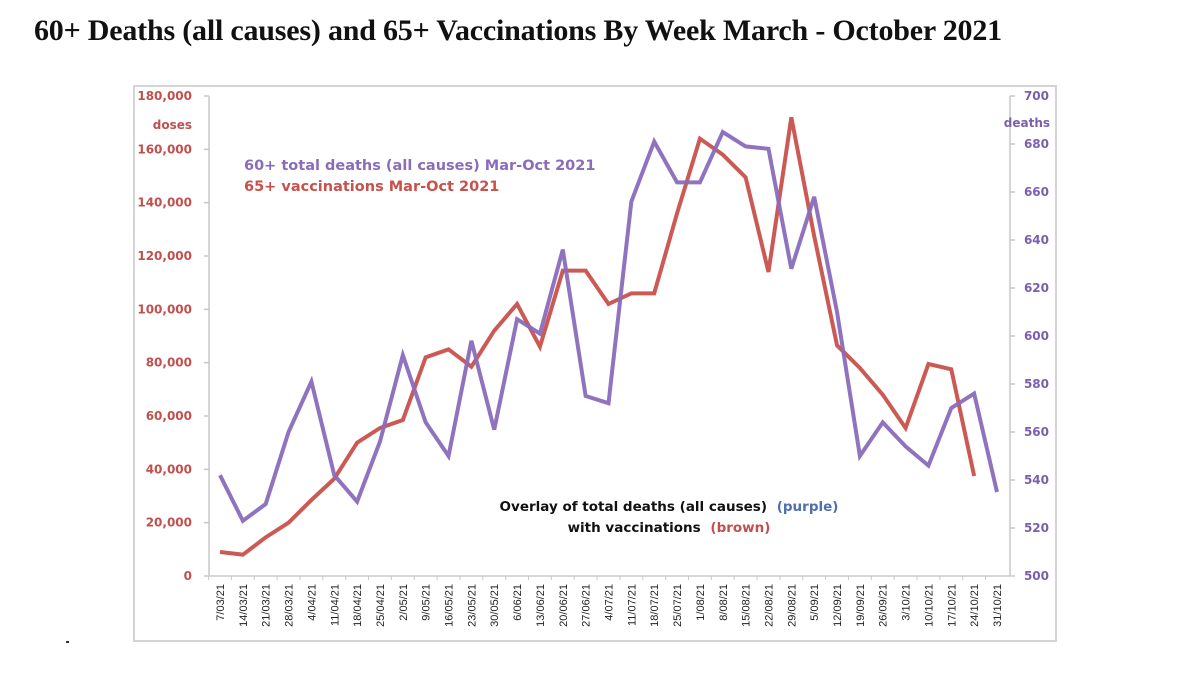 The width and height of the screenshot is (1200, 675). Describe the element at coordinates (678, 605) in the screenshot. I see `x-tick-label: 25/07/21` at that location.